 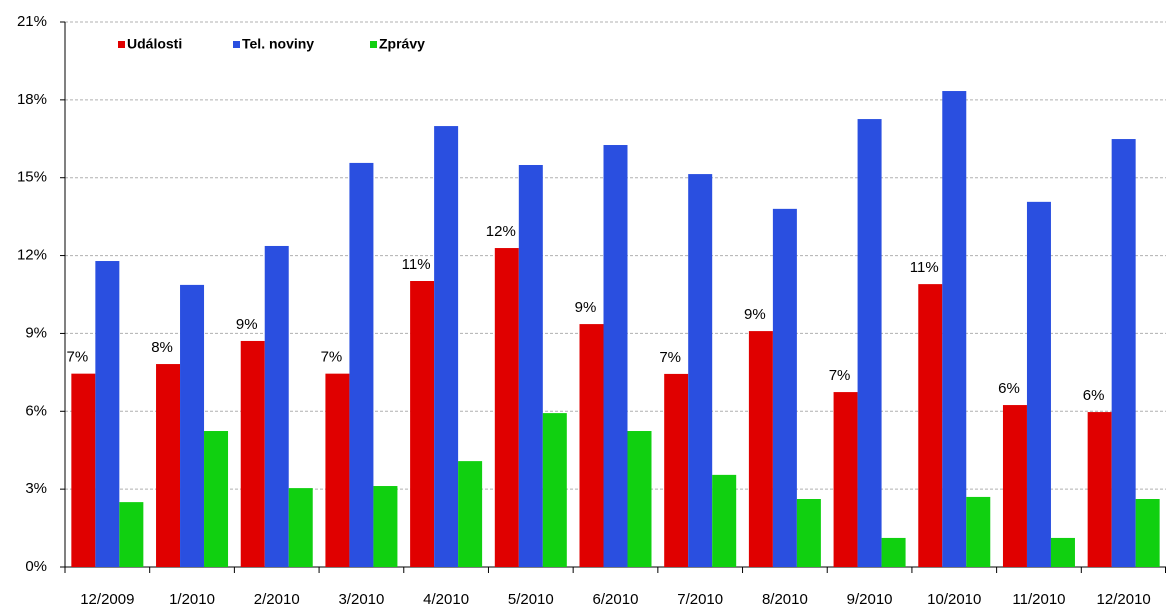 I want to click on x-tick-label: 5/2010, so click(x=531, y=598).